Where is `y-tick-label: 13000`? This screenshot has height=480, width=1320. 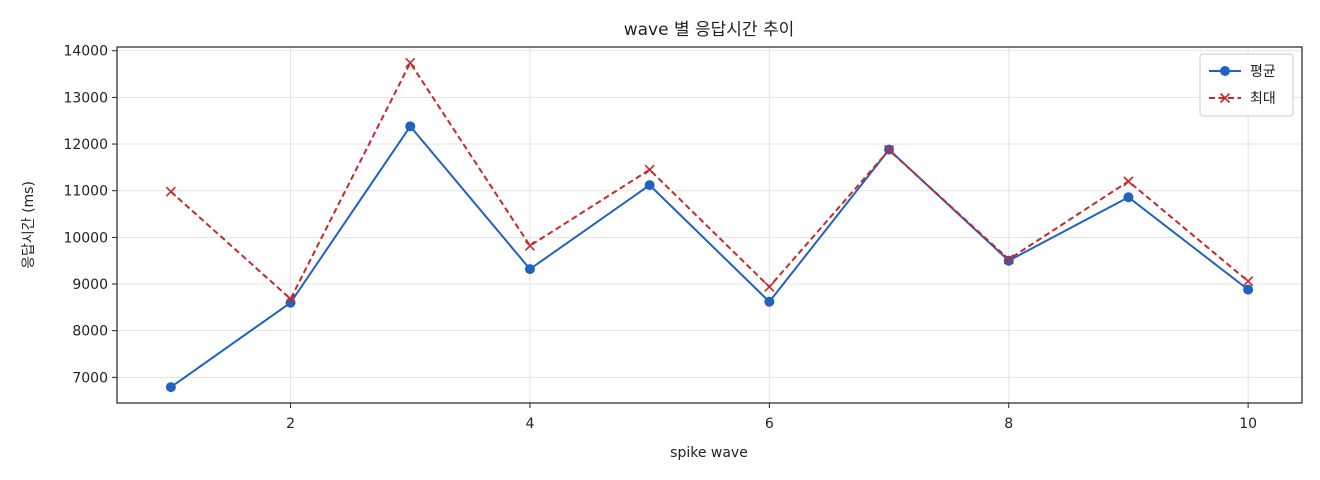
y-tick-label: 13000 is located at coordinates (85, 98).